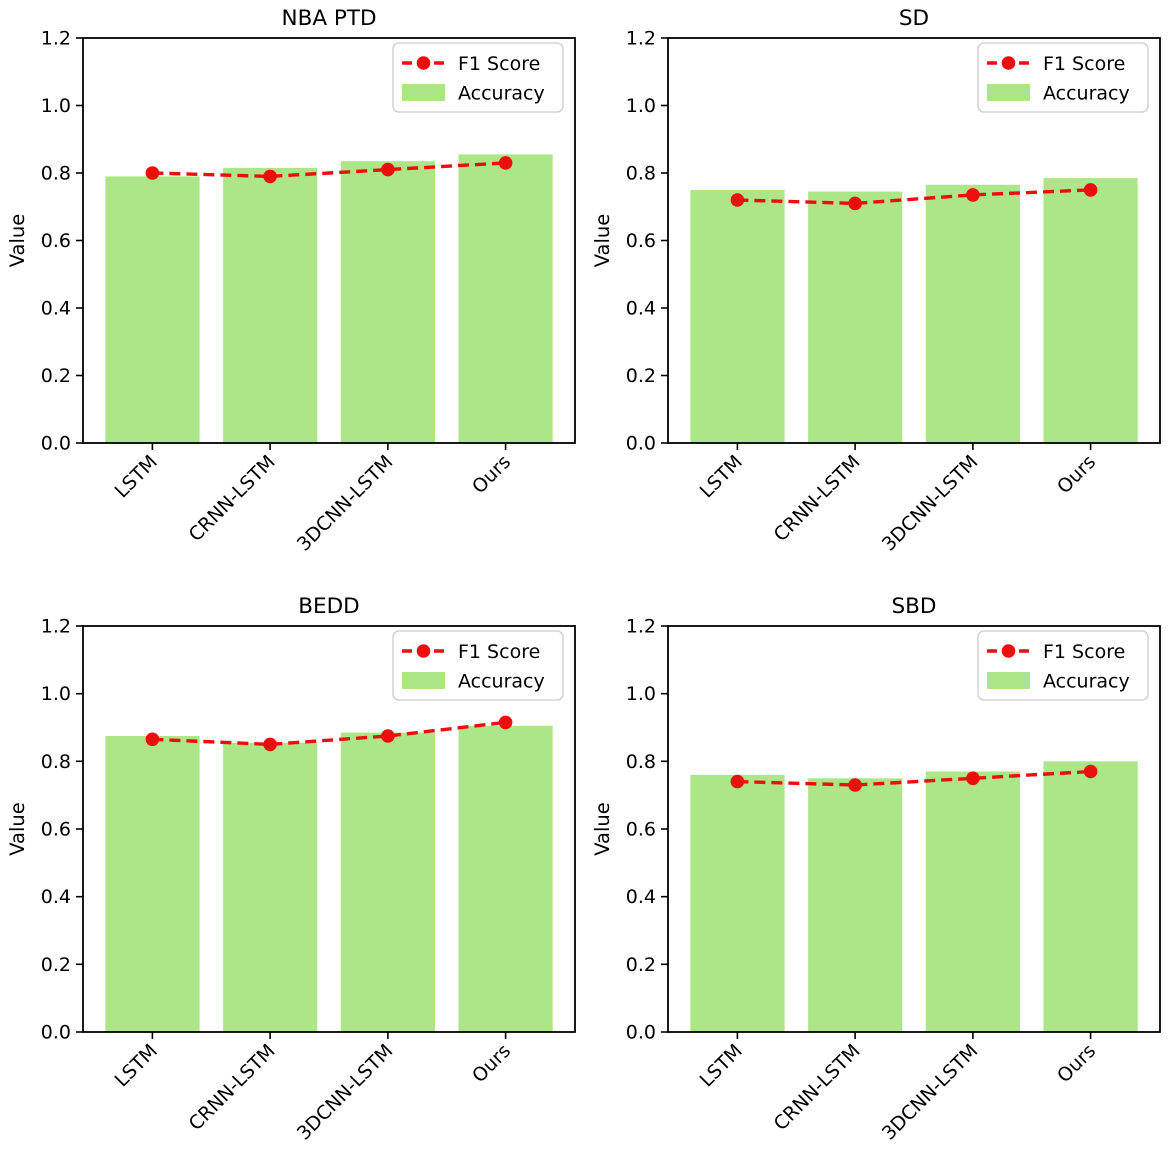 The image size is (1170, 1162). Describe the element at coordinates (914, 18) in the screenshot. I see `chart-title: SD` at that location.